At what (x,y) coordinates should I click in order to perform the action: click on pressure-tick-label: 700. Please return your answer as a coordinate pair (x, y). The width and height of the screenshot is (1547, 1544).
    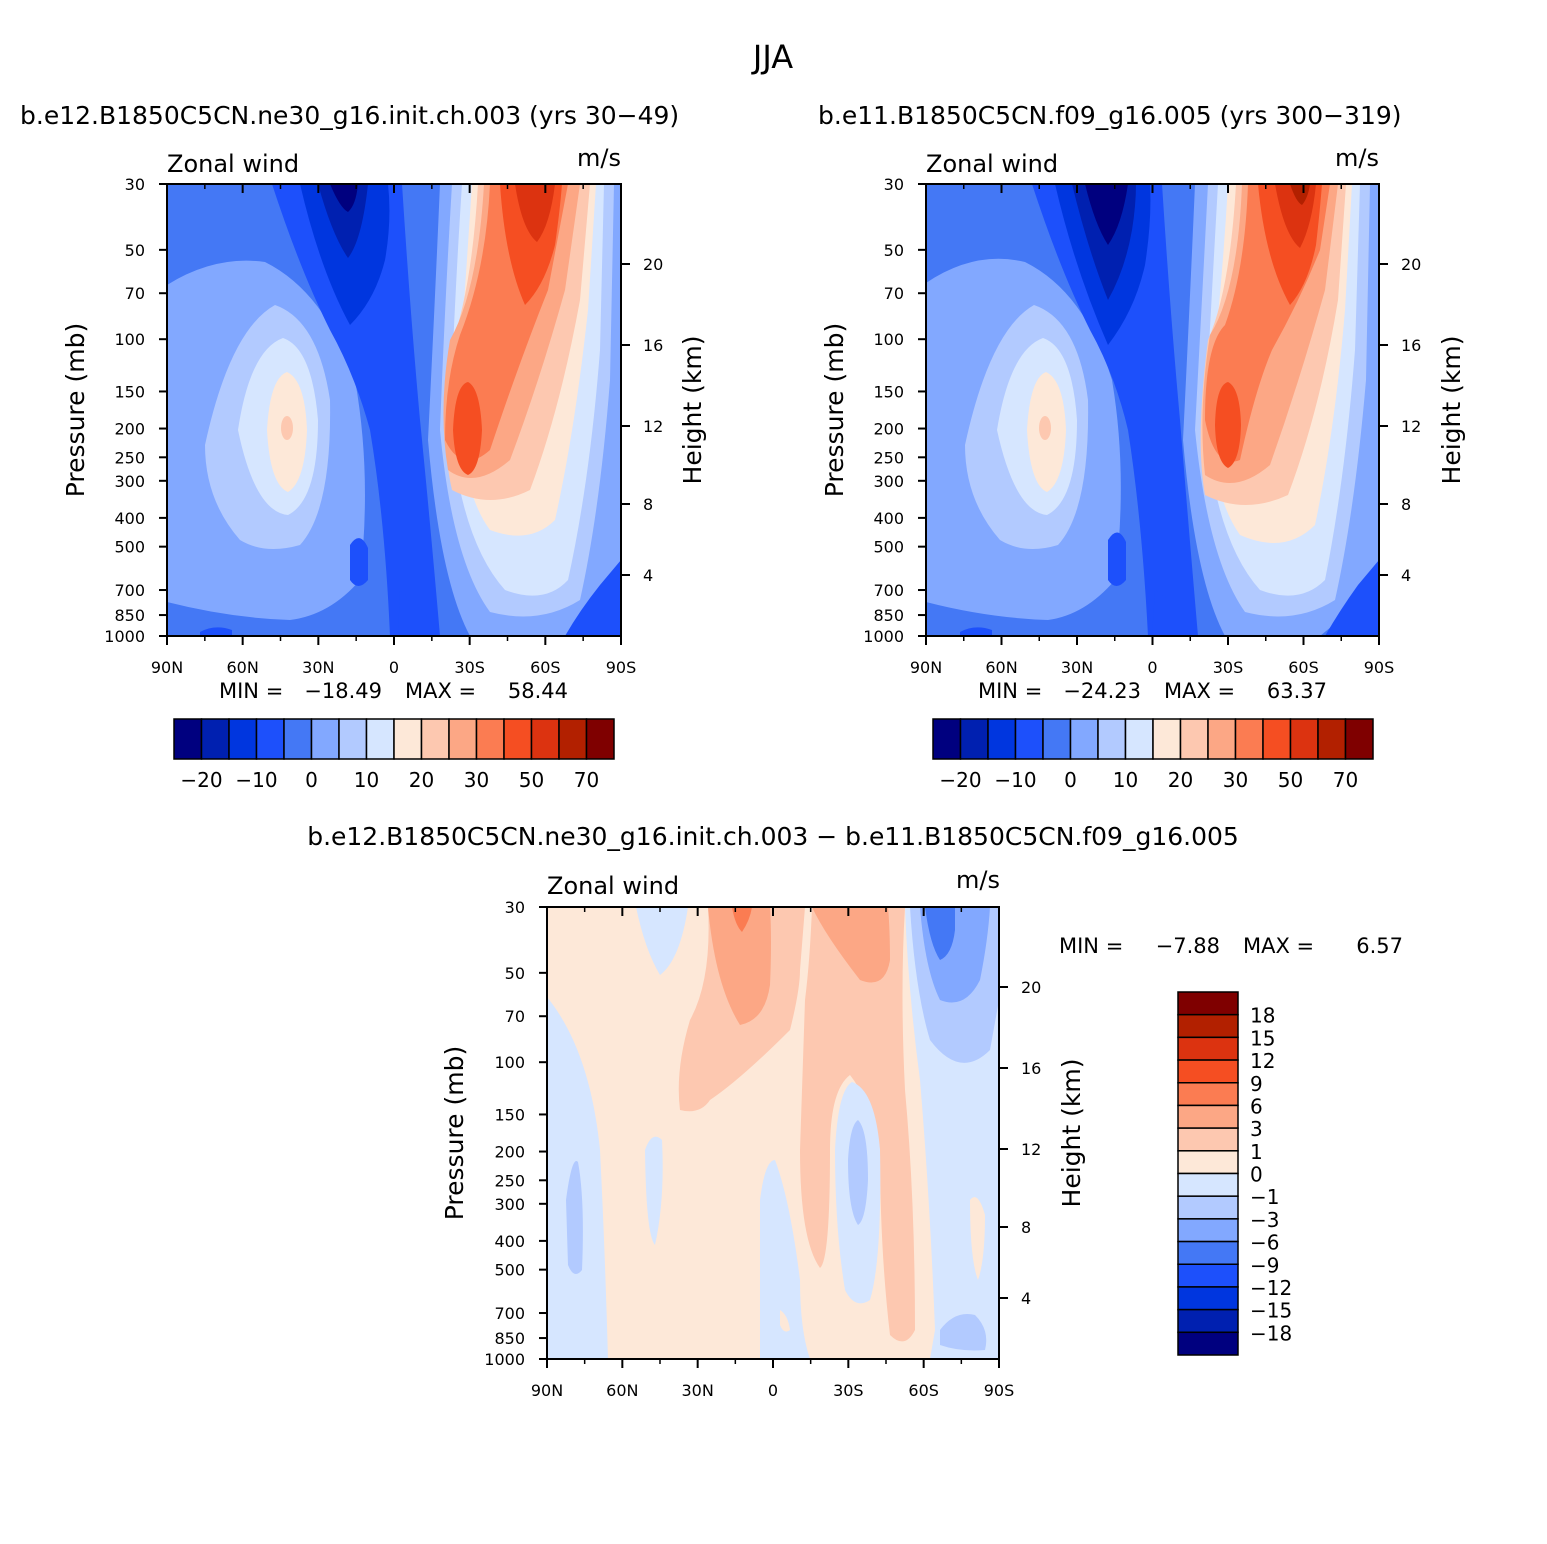
    Looking at the image, I should click on (509, 1313).